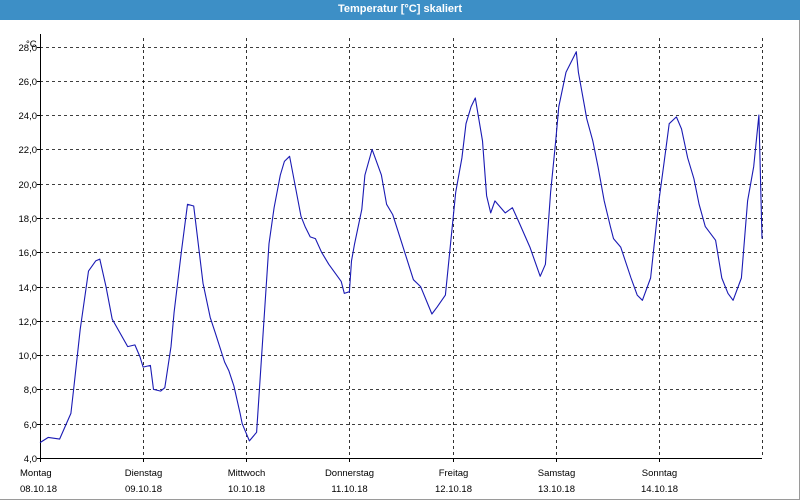  Describe the element at coordinates (144, 473) in the screenshot. I see `x-tick-weekday: Dienstag` at that location.